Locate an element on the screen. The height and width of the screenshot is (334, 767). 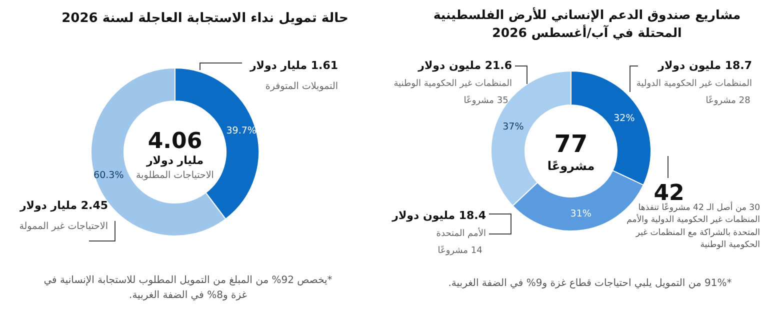
text: 77 is located at coordinates (571, 144).